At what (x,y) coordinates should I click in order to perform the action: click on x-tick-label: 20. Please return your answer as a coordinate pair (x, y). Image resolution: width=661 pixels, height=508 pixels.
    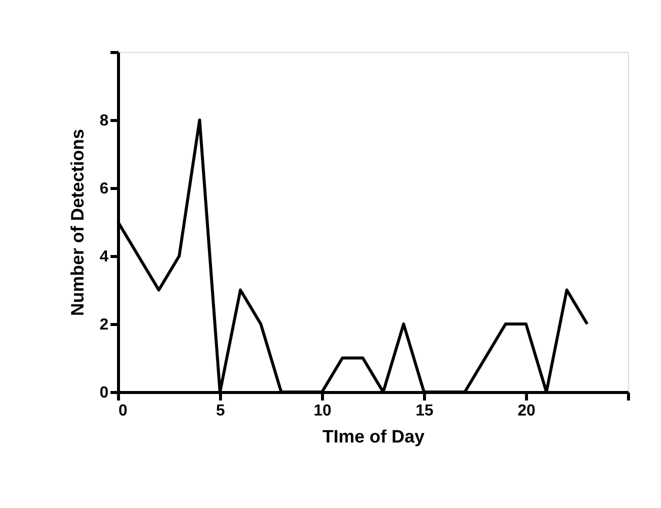
    Looking at the image, I should click on (527, 411).